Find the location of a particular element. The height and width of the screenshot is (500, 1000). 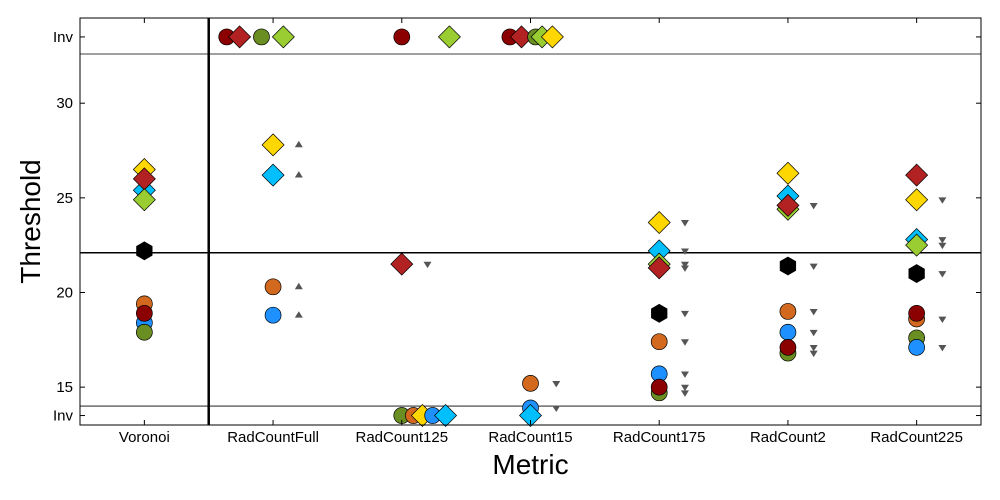

x-axis-title: Metric is located at coordinates (530, 464).